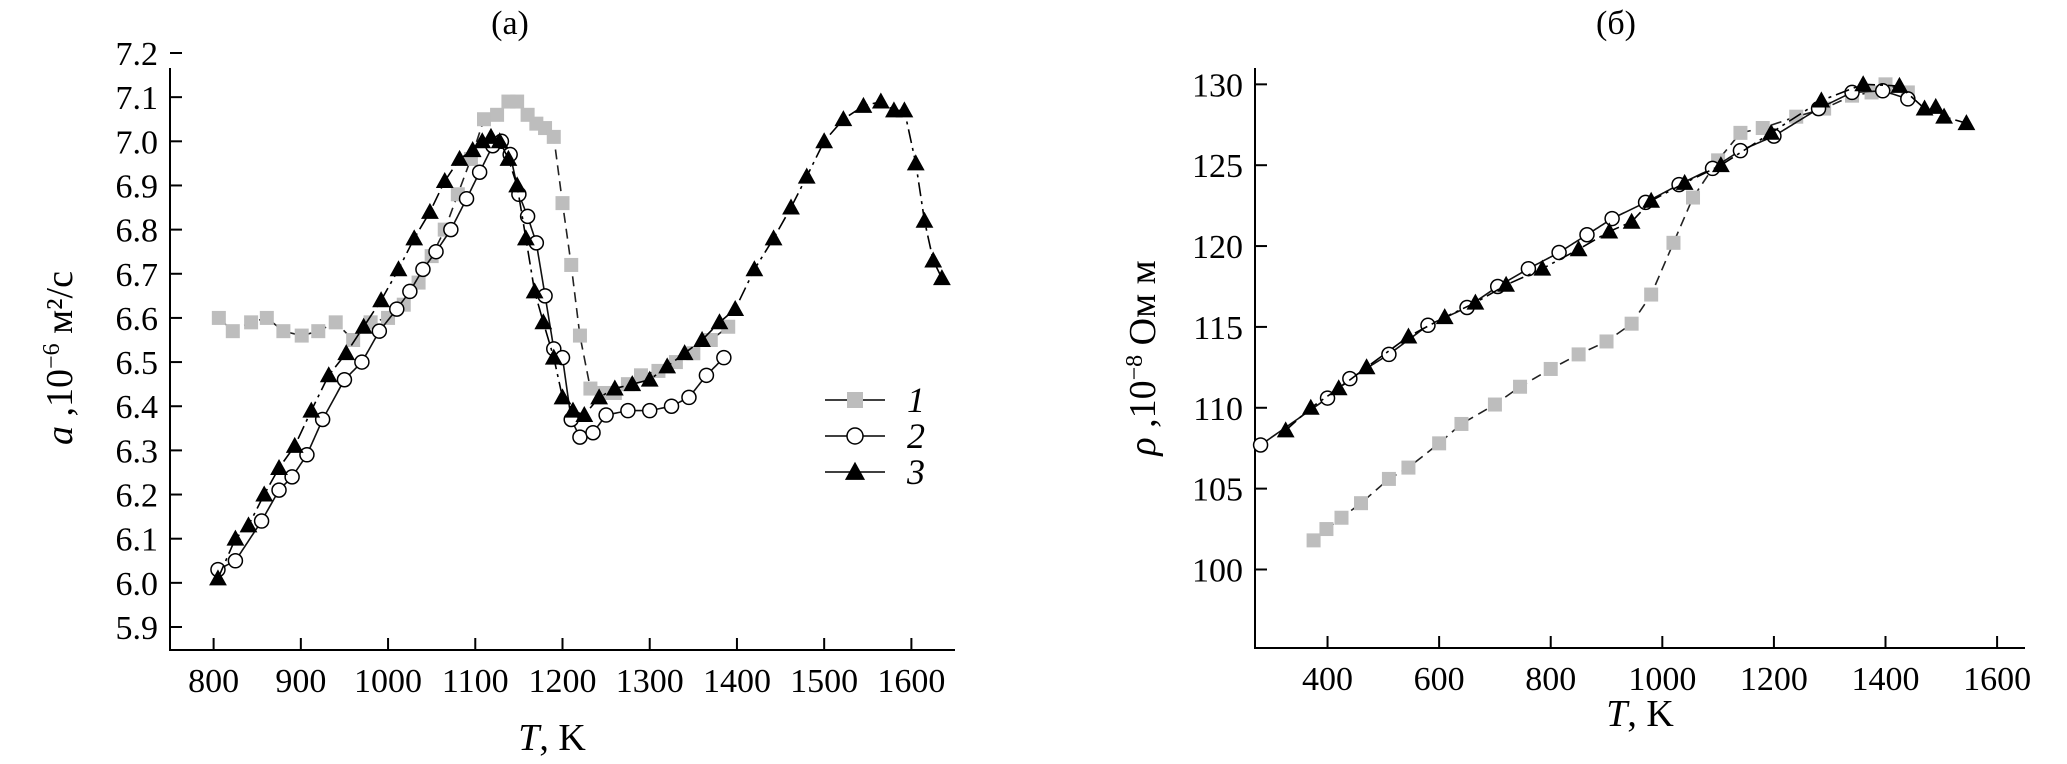 The height and width of the screenshot is (764, 2067). I want to click on panel-b-title: (б), so click(1616, 23).